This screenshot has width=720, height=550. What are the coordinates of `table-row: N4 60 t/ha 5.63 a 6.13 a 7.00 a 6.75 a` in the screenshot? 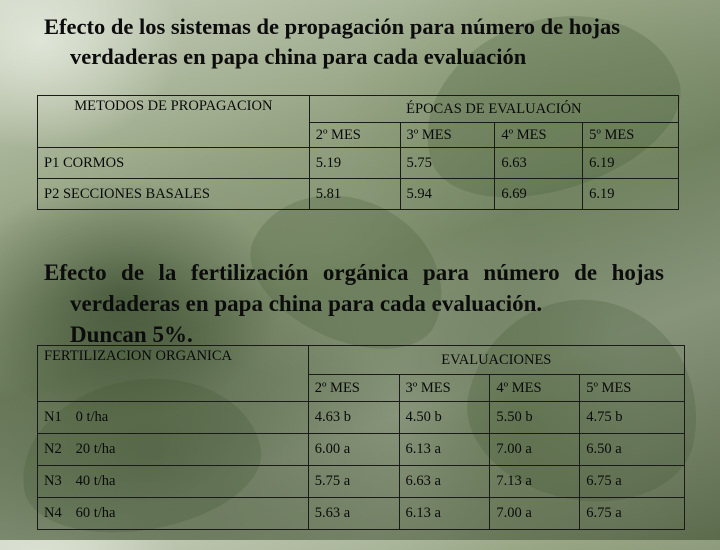 It's located at (361, 513).